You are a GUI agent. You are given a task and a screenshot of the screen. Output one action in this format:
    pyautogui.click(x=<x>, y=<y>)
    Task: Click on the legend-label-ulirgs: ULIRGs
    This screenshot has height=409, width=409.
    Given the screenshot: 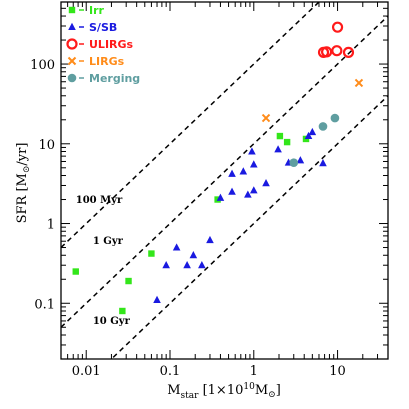 What is the action you would take?
    pyautogui.click(x=111, y=44)
    